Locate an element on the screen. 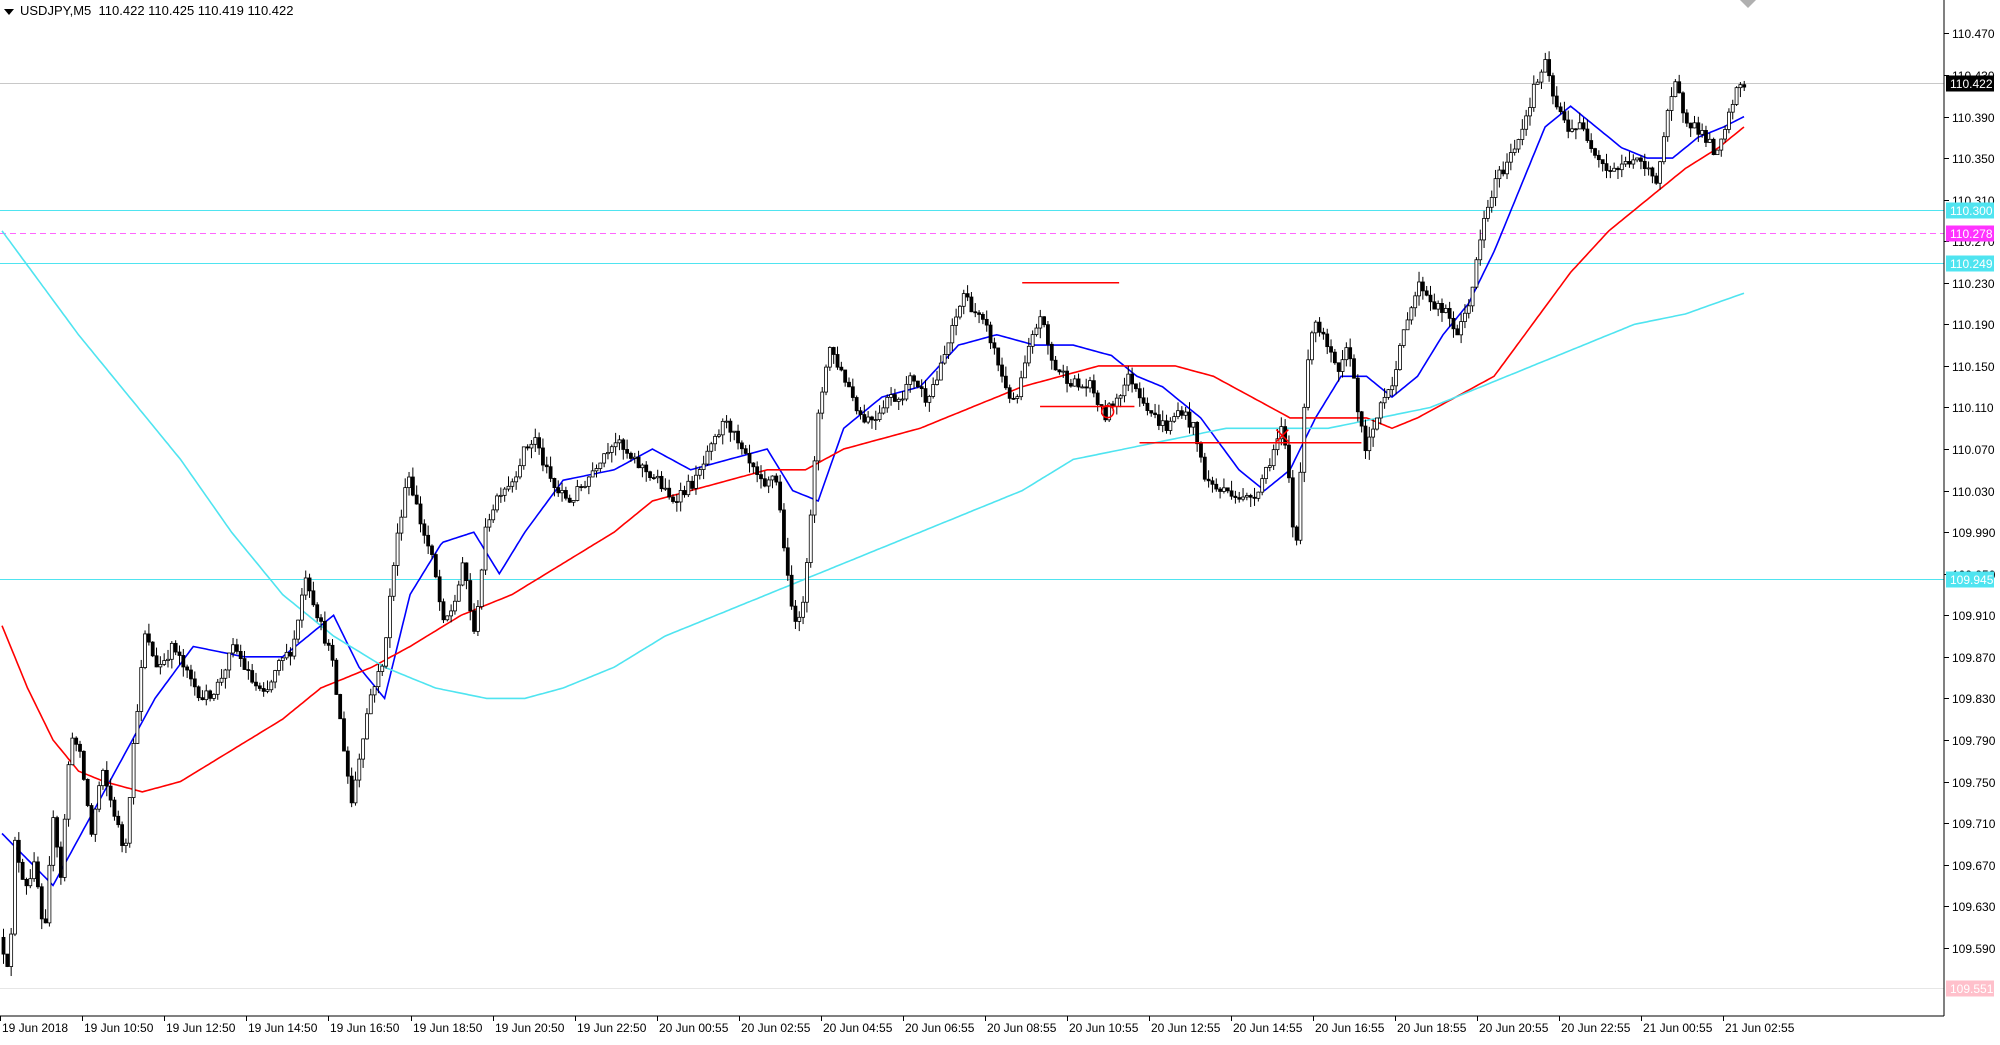  level-label: 110.422 is located at coordinates (1971, 84).